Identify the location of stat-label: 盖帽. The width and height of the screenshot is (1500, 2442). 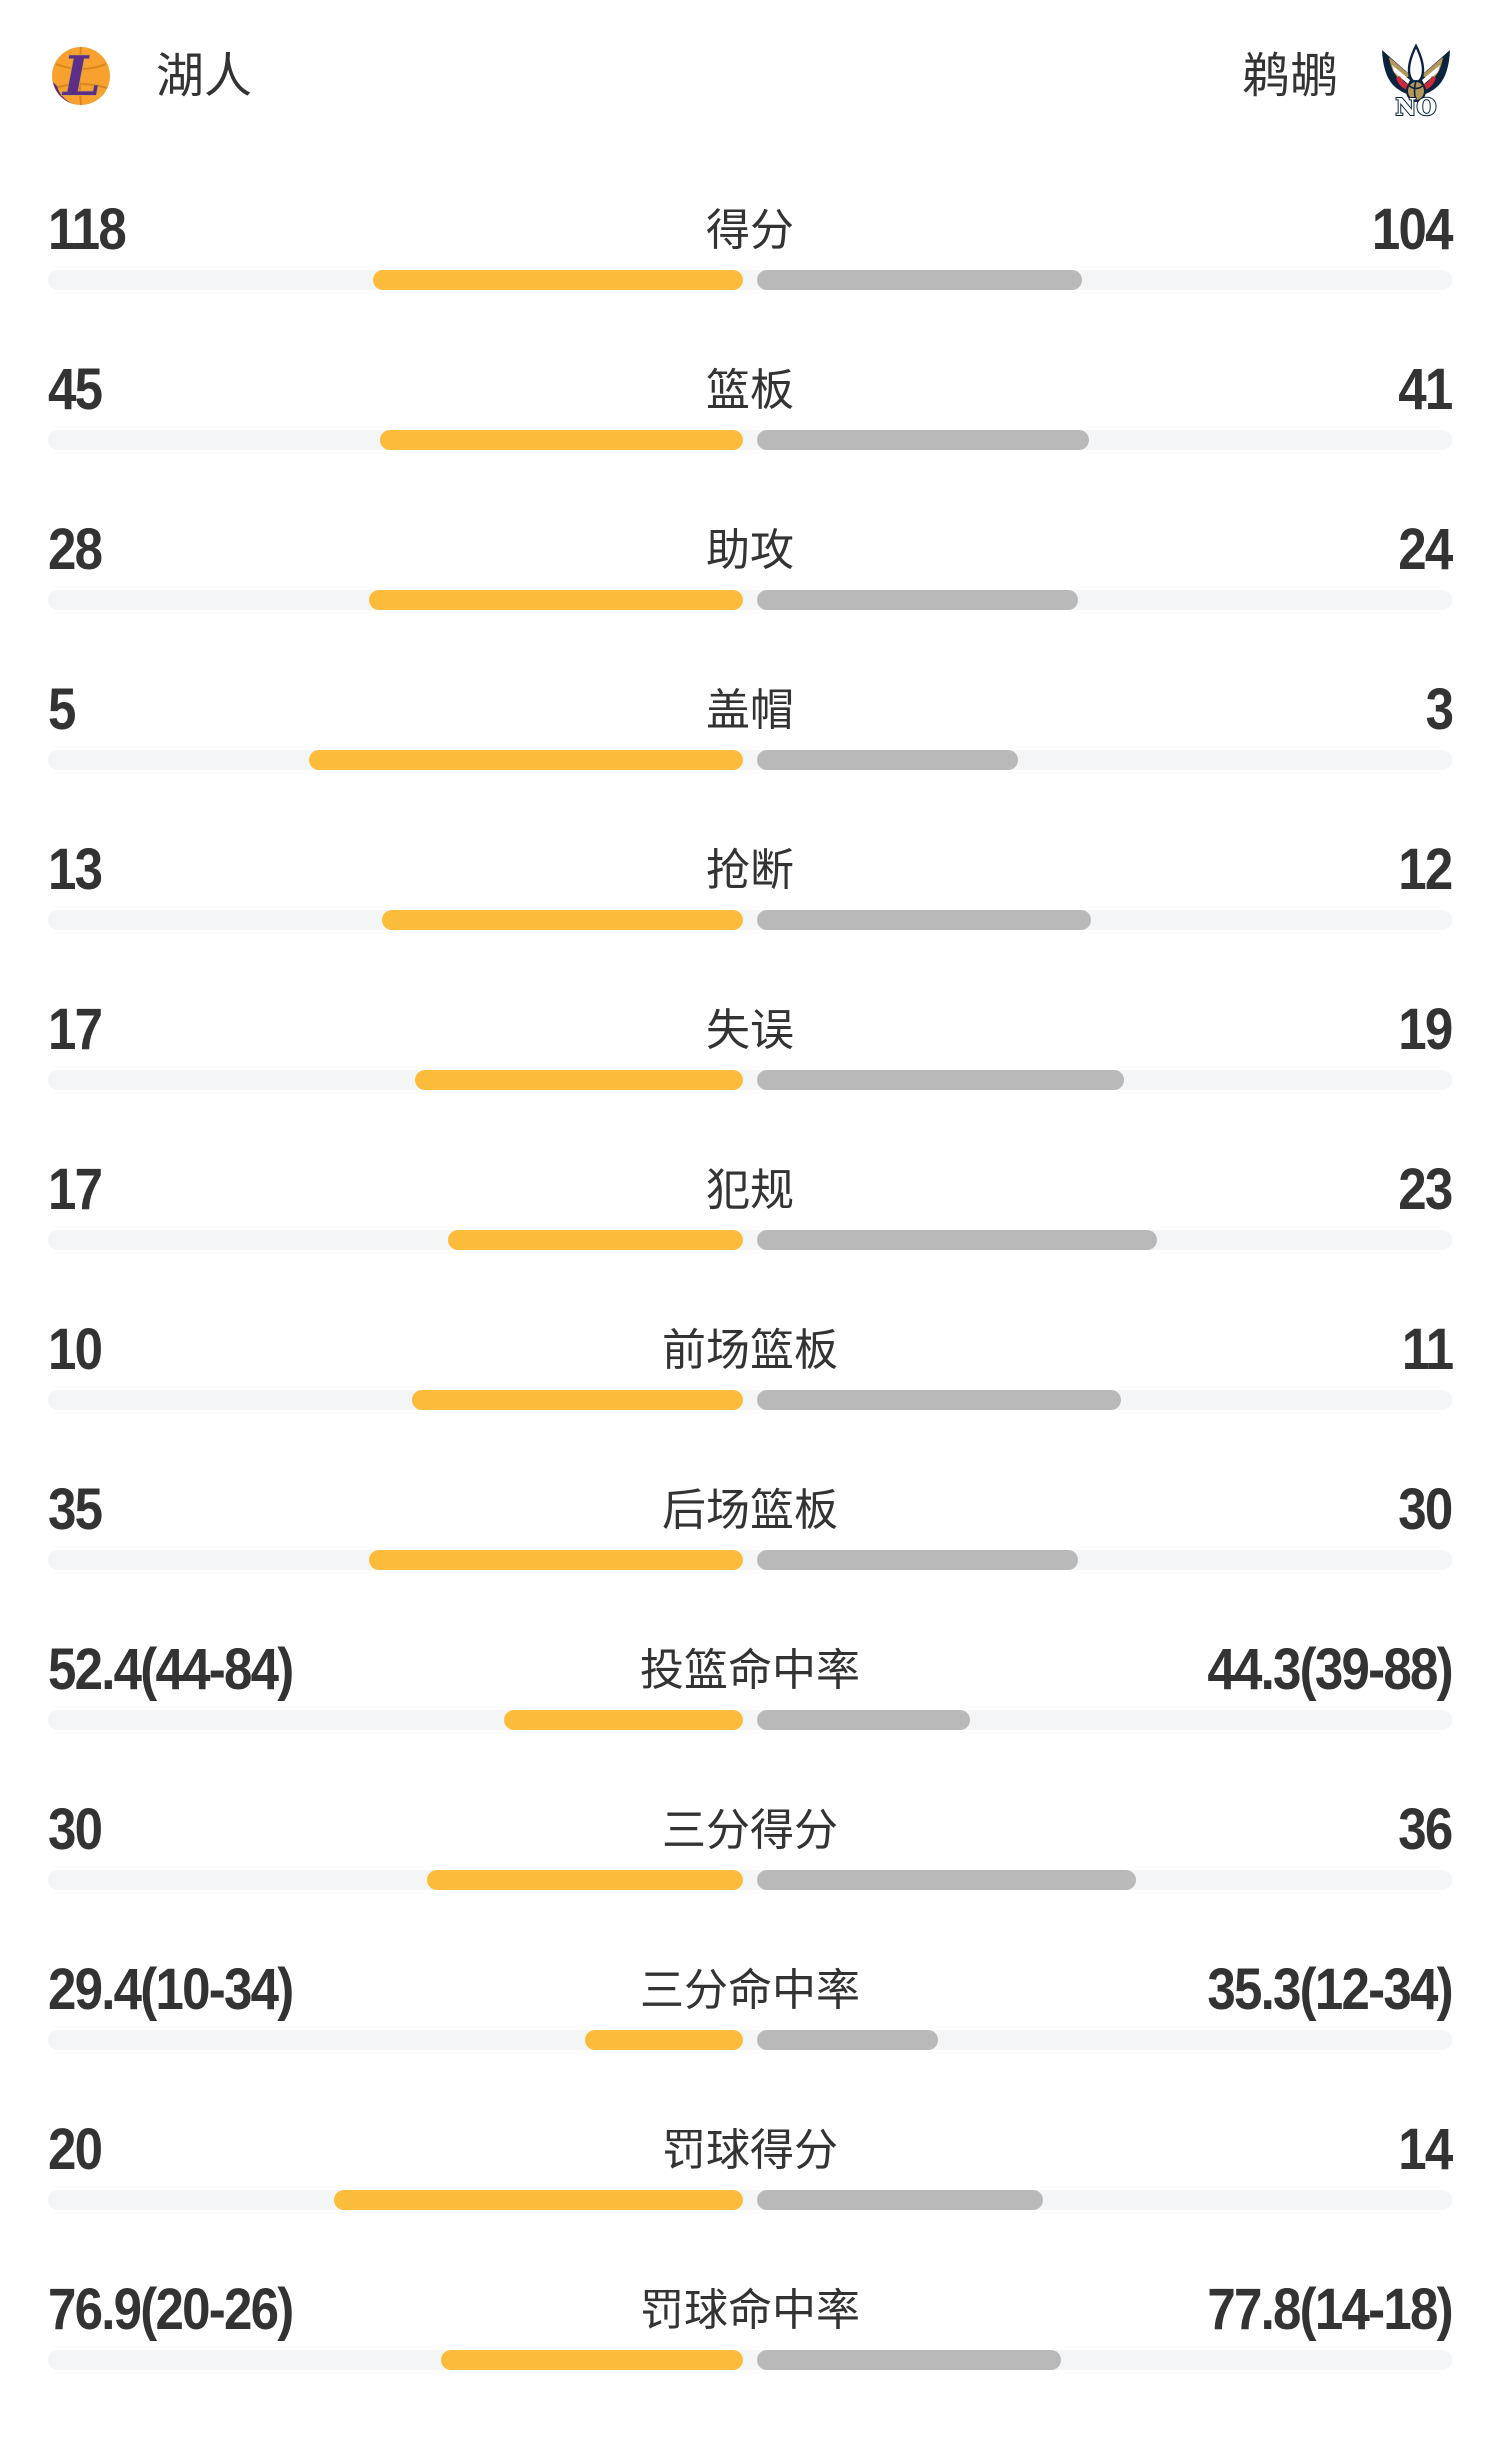
(750, 710).